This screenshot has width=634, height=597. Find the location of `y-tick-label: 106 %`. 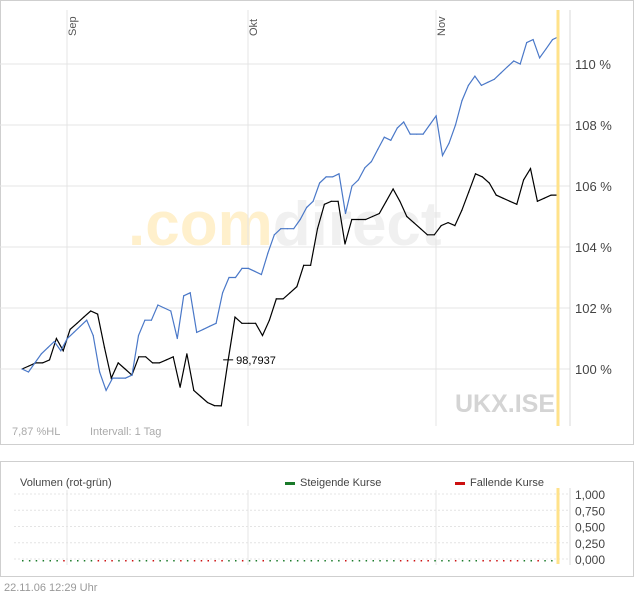

y-tick-label: 106 % is located at coordinates (593, 186).